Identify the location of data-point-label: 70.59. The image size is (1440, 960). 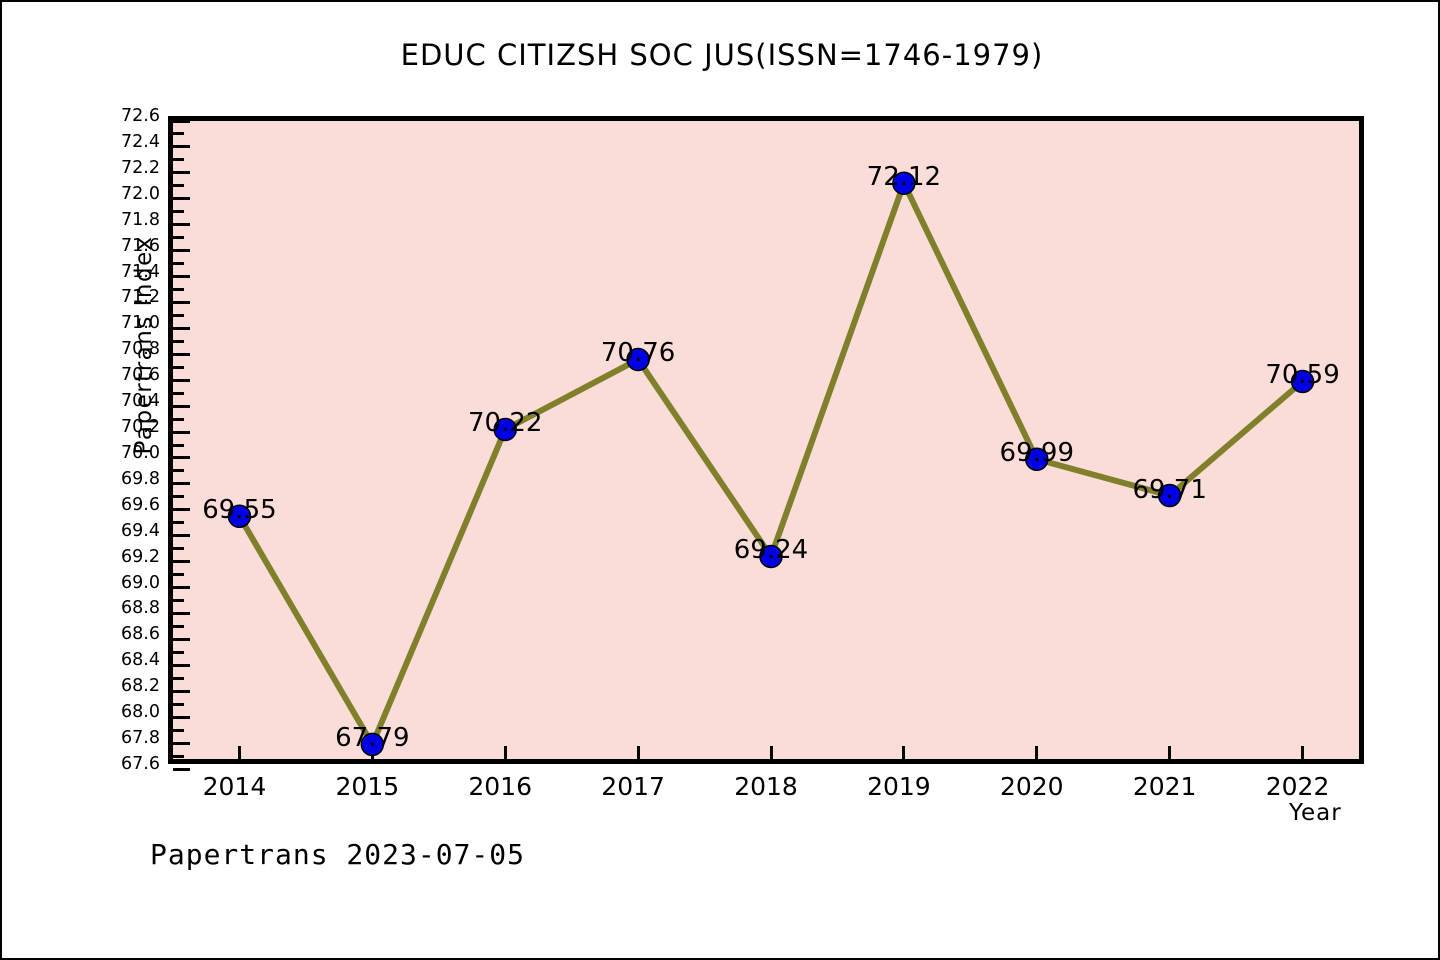
(1302, 375).